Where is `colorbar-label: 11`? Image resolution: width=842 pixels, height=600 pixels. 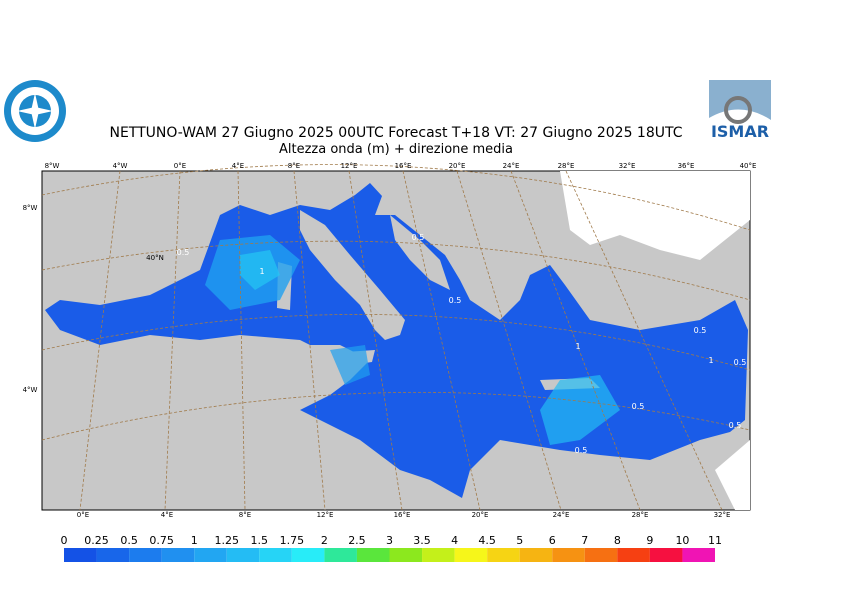
colorbar-label: 11 is located at coordinates (715, 540).